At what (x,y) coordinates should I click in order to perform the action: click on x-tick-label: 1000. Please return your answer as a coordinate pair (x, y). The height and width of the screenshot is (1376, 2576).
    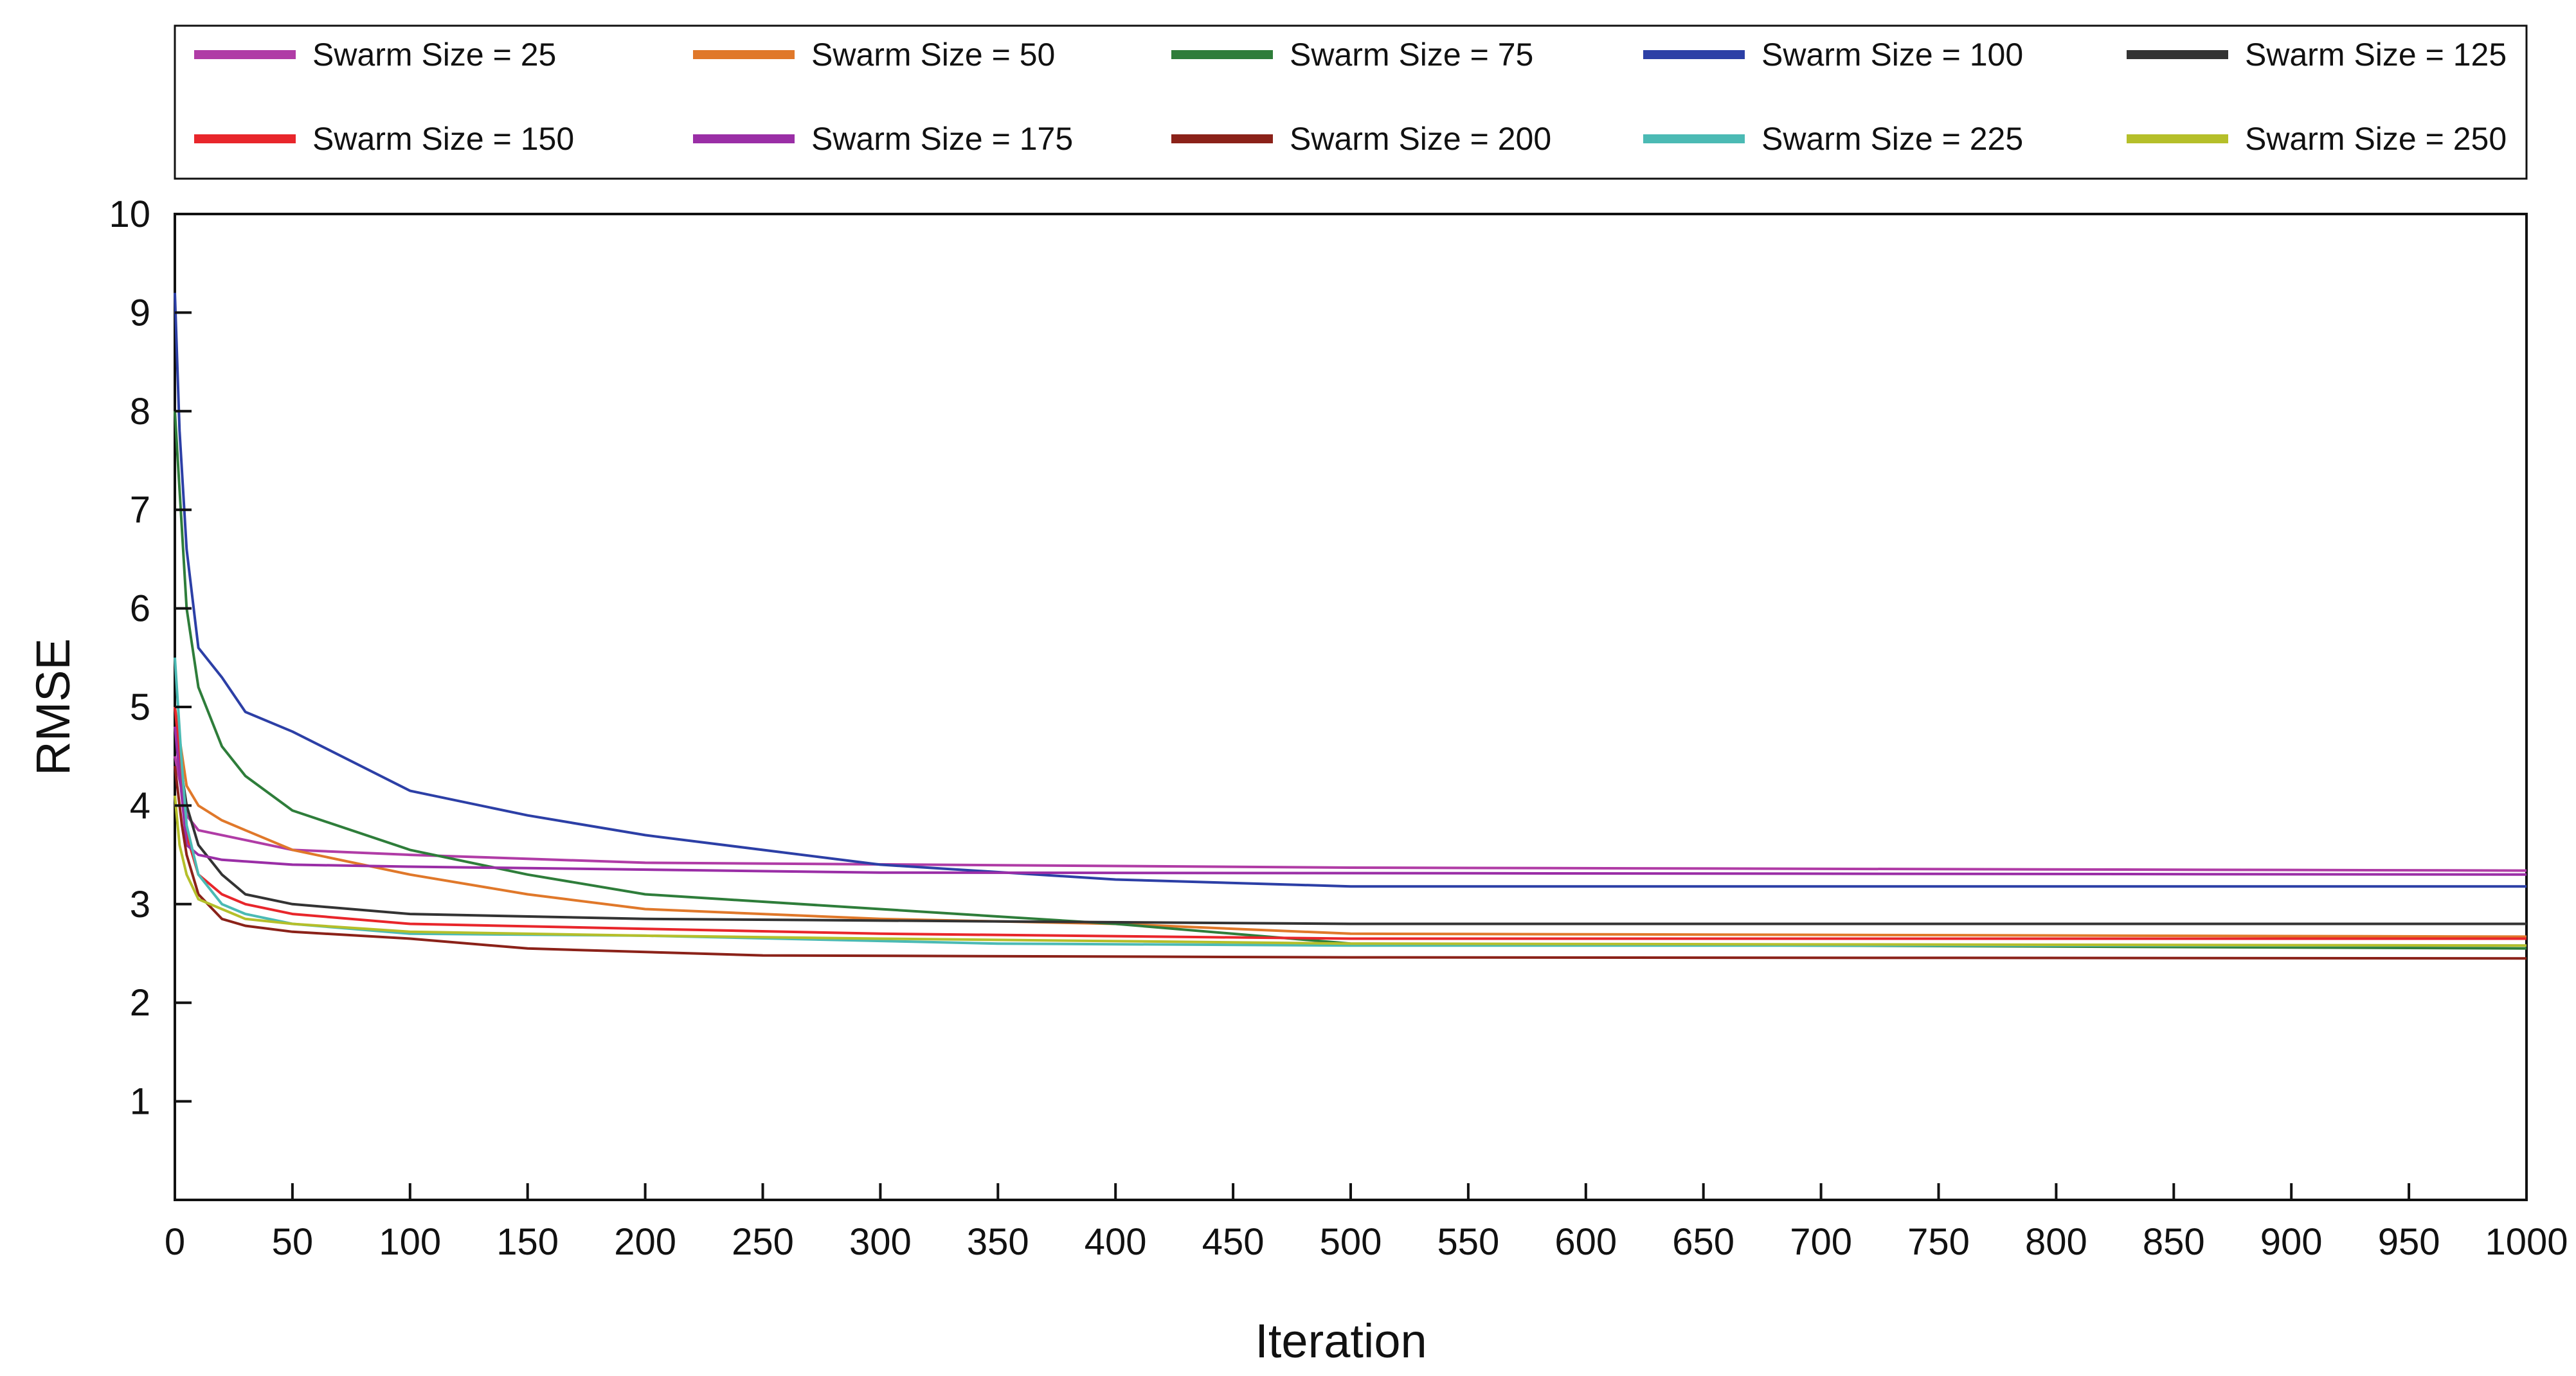
    Looking at the image, I should click on (2526, 1242).